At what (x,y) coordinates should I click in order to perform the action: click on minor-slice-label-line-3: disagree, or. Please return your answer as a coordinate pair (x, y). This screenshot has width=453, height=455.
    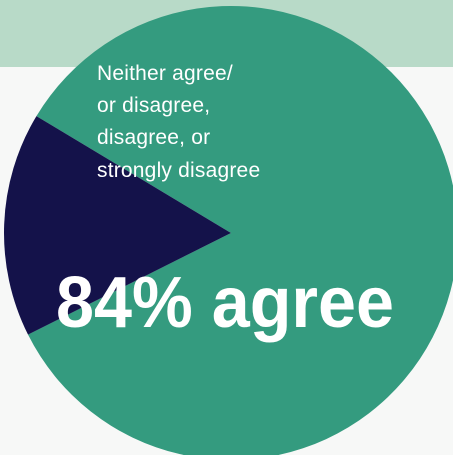
    Looking at the image, I should click on (153, 137).